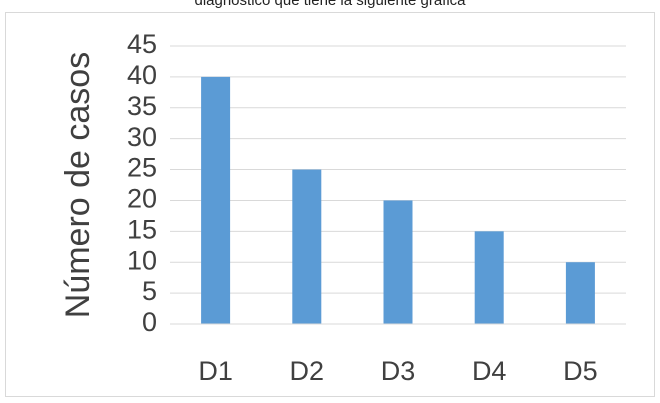 The image size is (660, 403). Describe the element at coordinates (142, 199) in the screenshot. I see `y-tick-label: 20` at that location.